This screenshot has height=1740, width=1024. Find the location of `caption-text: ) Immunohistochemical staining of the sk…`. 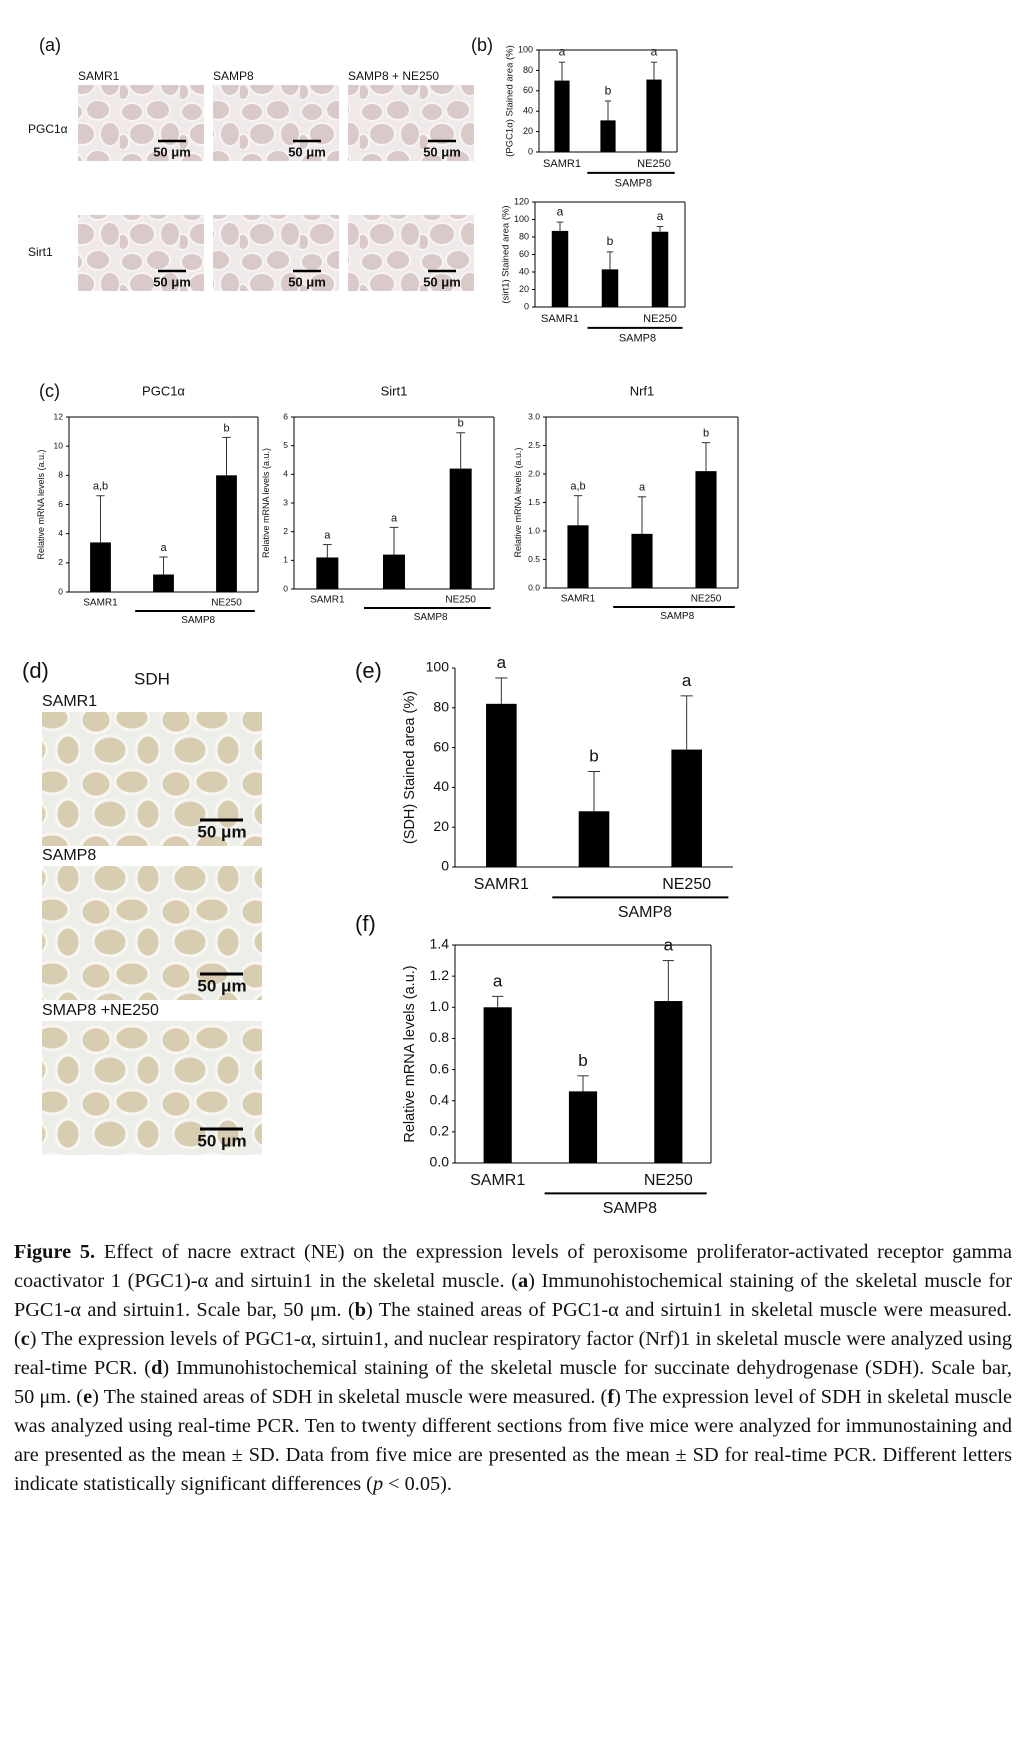

caption-text: ) Immunohistochemical staining of the sk… is located at coordinates (513, 1382).